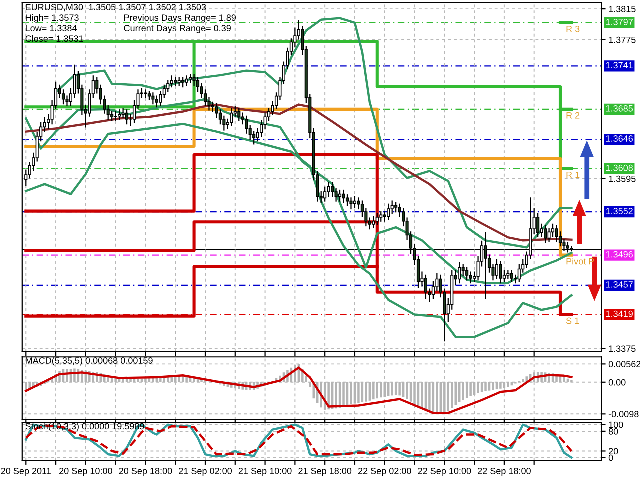  What do you see at coordinates (265, 472) in the screenshot?
I see `x-tick-label: 21 Sep 10:00` at bounding box center [265, 472].